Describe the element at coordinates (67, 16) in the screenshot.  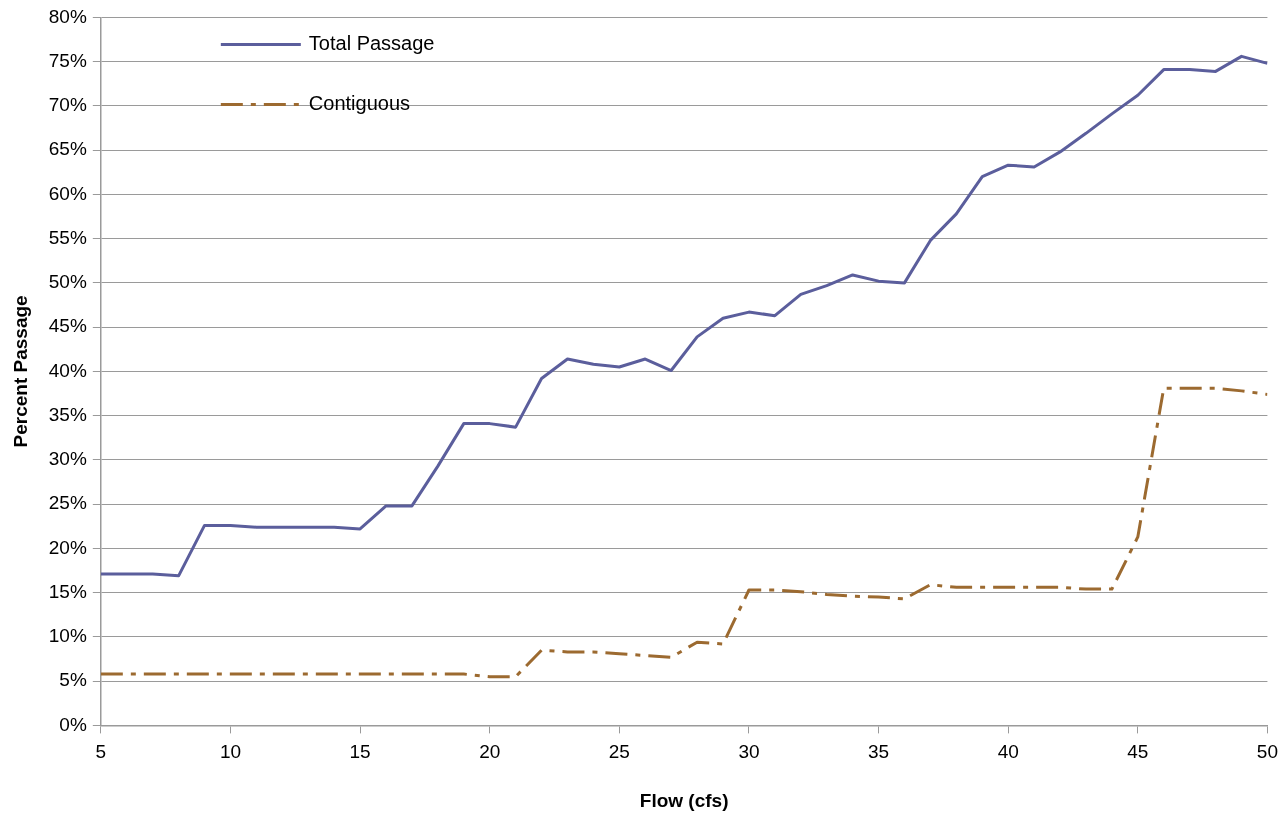
I see `y-tick-label: 80%` at that location.